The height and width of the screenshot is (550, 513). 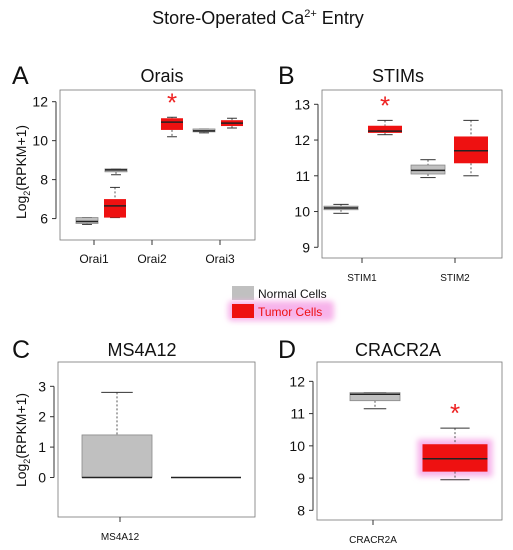 I want to click on panel-letter-b: B, so click(x=286, y=76).